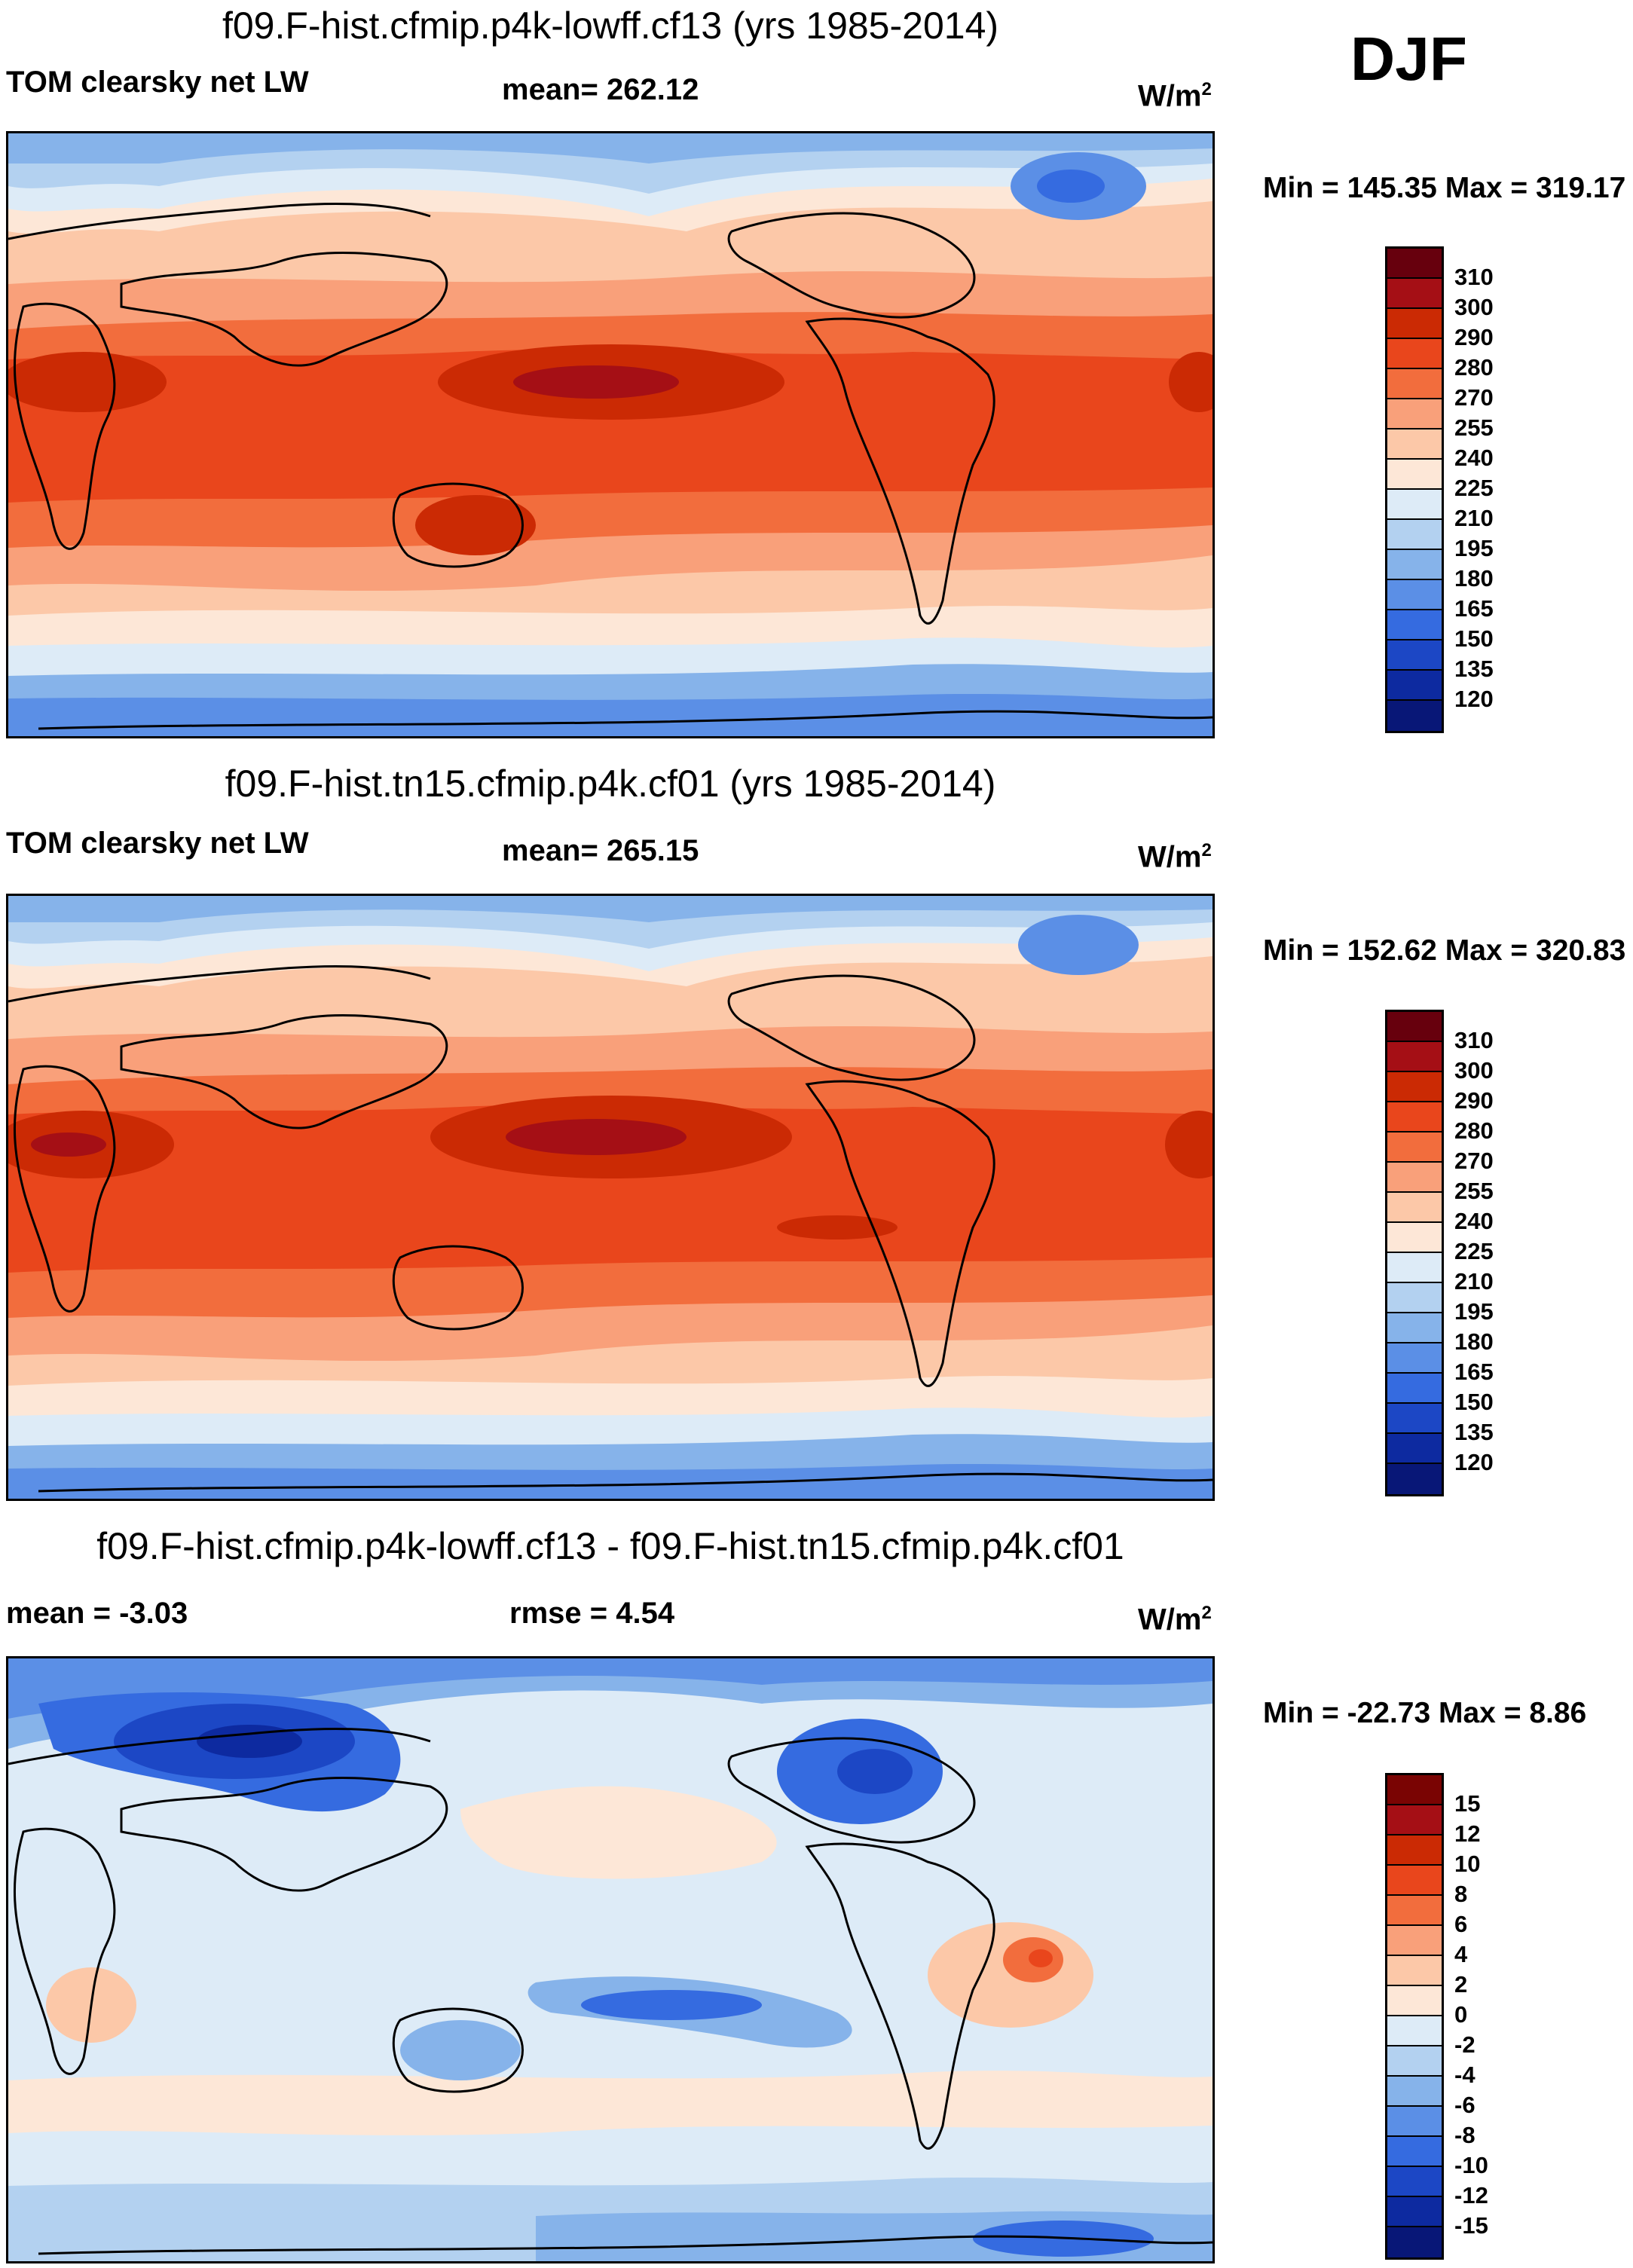 This screenshot has width=1633, height=2268. I want to click on colorbar-label: 15, so click(1467, 1803).